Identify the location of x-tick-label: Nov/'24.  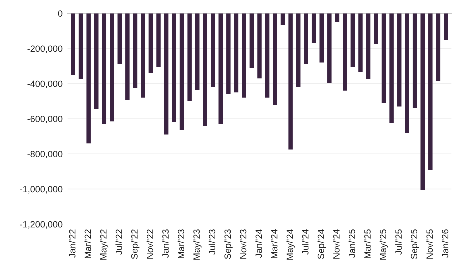
(336, 244).